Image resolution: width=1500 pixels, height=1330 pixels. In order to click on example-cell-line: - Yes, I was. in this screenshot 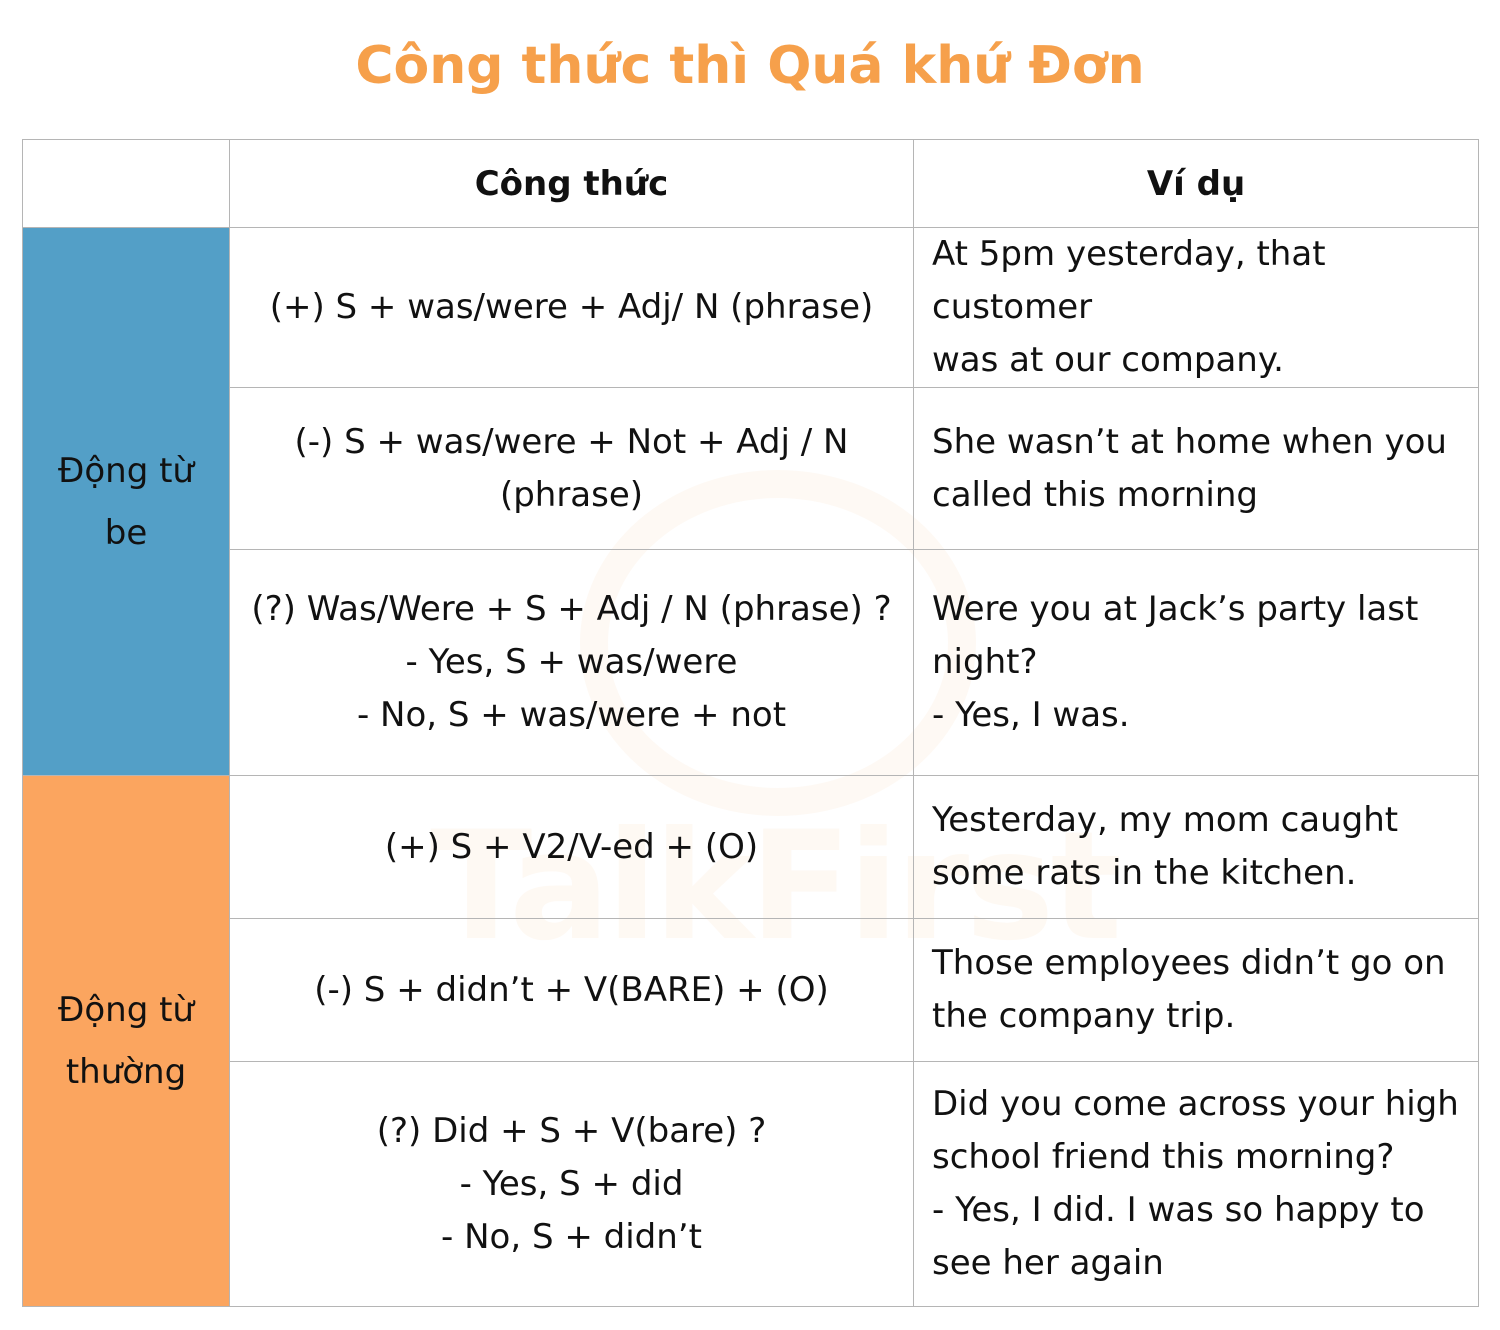, I will do `click(1031, 715)`.